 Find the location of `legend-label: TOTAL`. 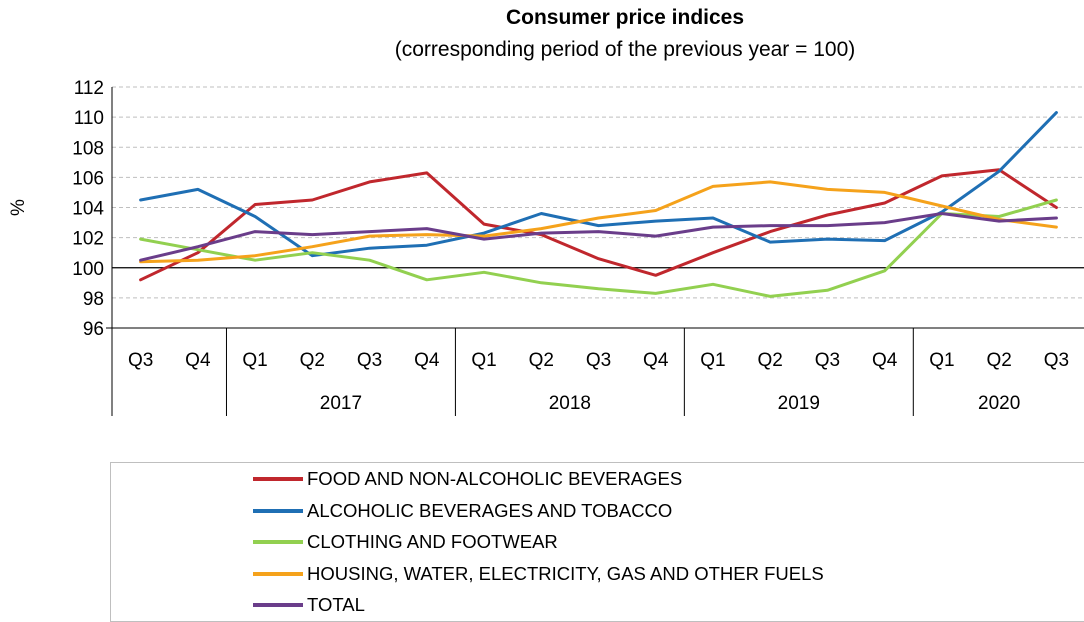

legend-label: TOTAL is located at coordinates (336, 604).